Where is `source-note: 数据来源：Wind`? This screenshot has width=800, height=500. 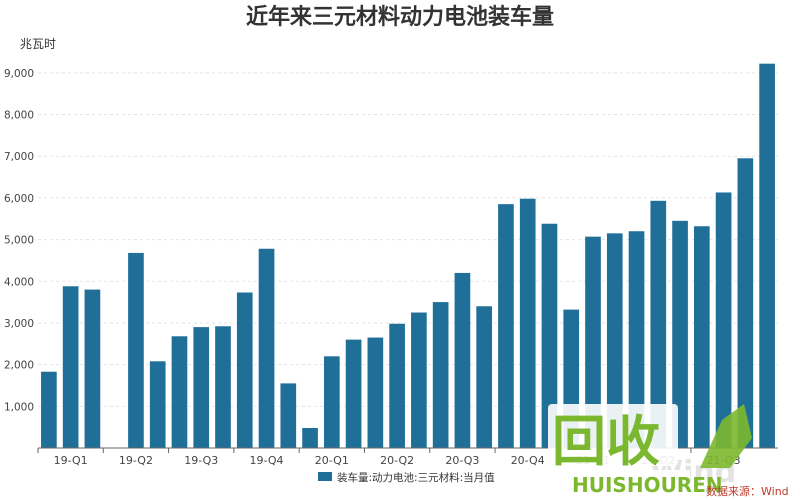 source-note: 数据来源：Wind is located at coordinates (747, 491).